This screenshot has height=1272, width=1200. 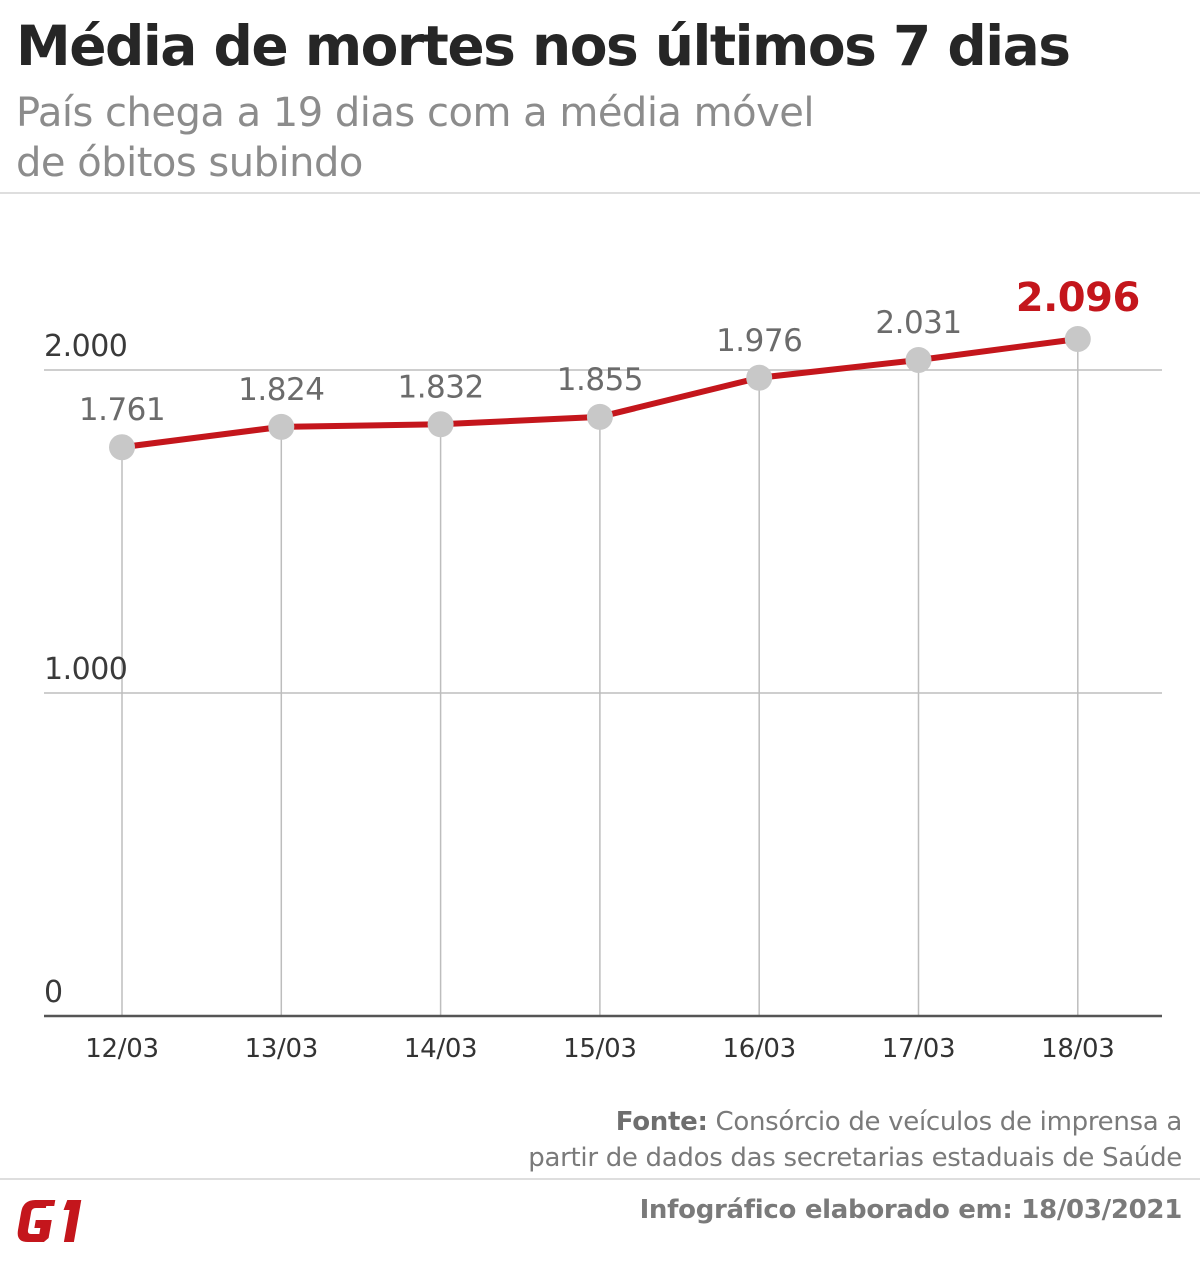 I want to click on subtitle-line-1: País chega a 19 dias com a média móvel, so click(x=415, y=113).